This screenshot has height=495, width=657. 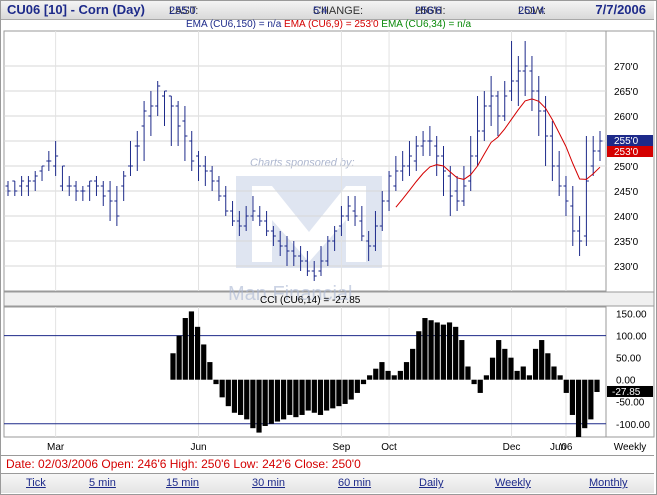 What do you see at coordinates (269, 483) in the screenshot?
I see `link-30min: 30 min` at bounding box center [269, 483].